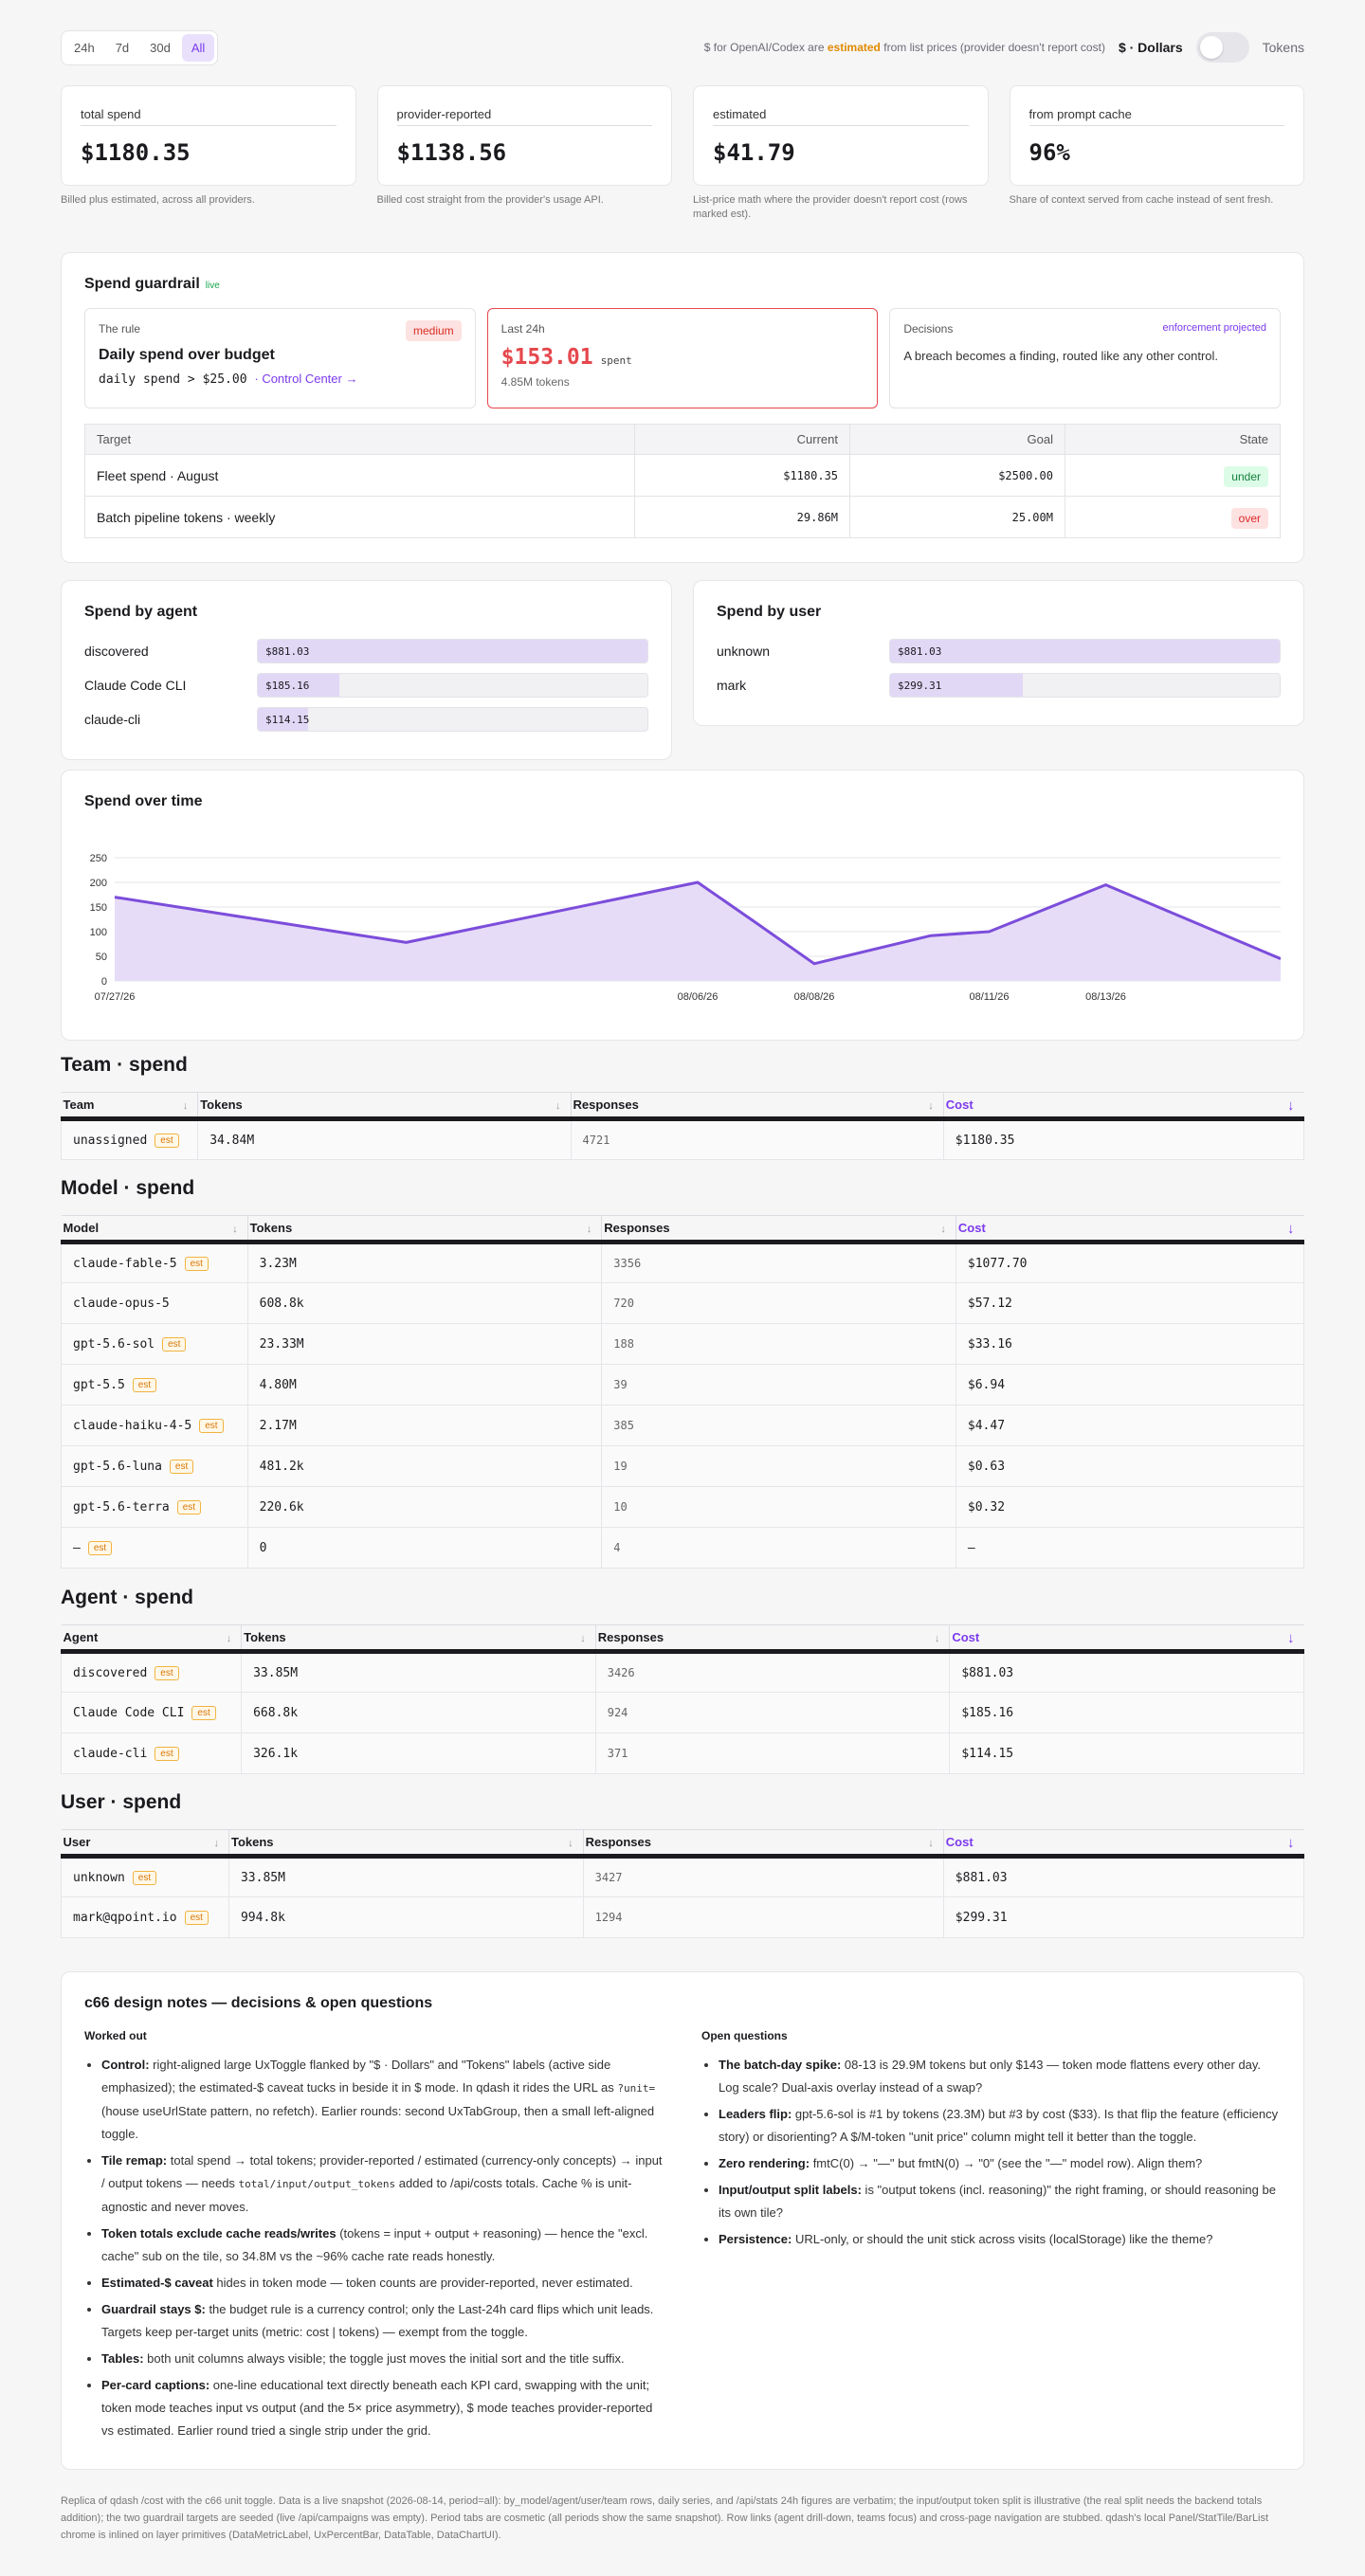  I want to click on row-responses: 720, so click(778, 1303).